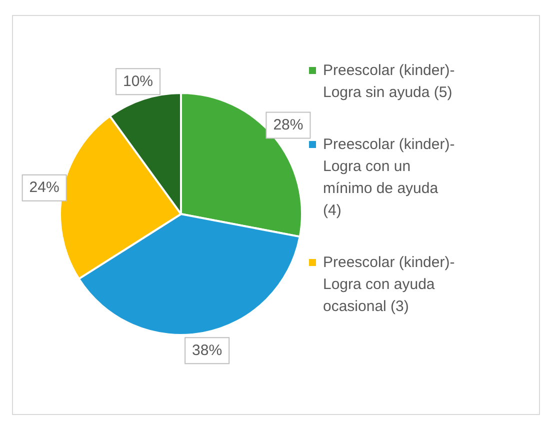 The width and height of the screenshot is (550, 430). What do you see at coordinates (389, 81) in the screenshot?
I see `legend-label: Preescolar (kinder)-Logra sin ayuda (5)` at bounding box center [389, 81].